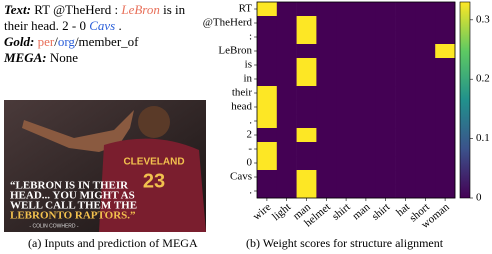  Describe the element at coordinates (66, 41) in the screenshot. I see `seg: org` at that location.